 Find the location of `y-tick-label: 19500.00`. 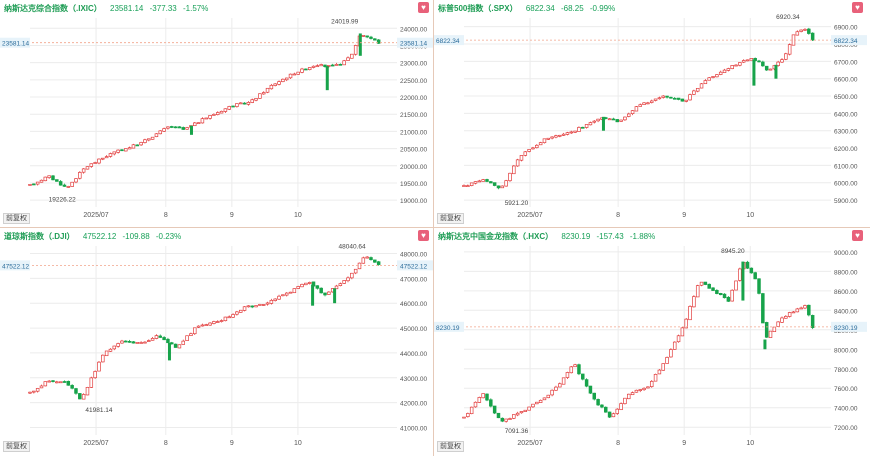

y-tick-label: 19500.00 is located at coordinates (413, 184).